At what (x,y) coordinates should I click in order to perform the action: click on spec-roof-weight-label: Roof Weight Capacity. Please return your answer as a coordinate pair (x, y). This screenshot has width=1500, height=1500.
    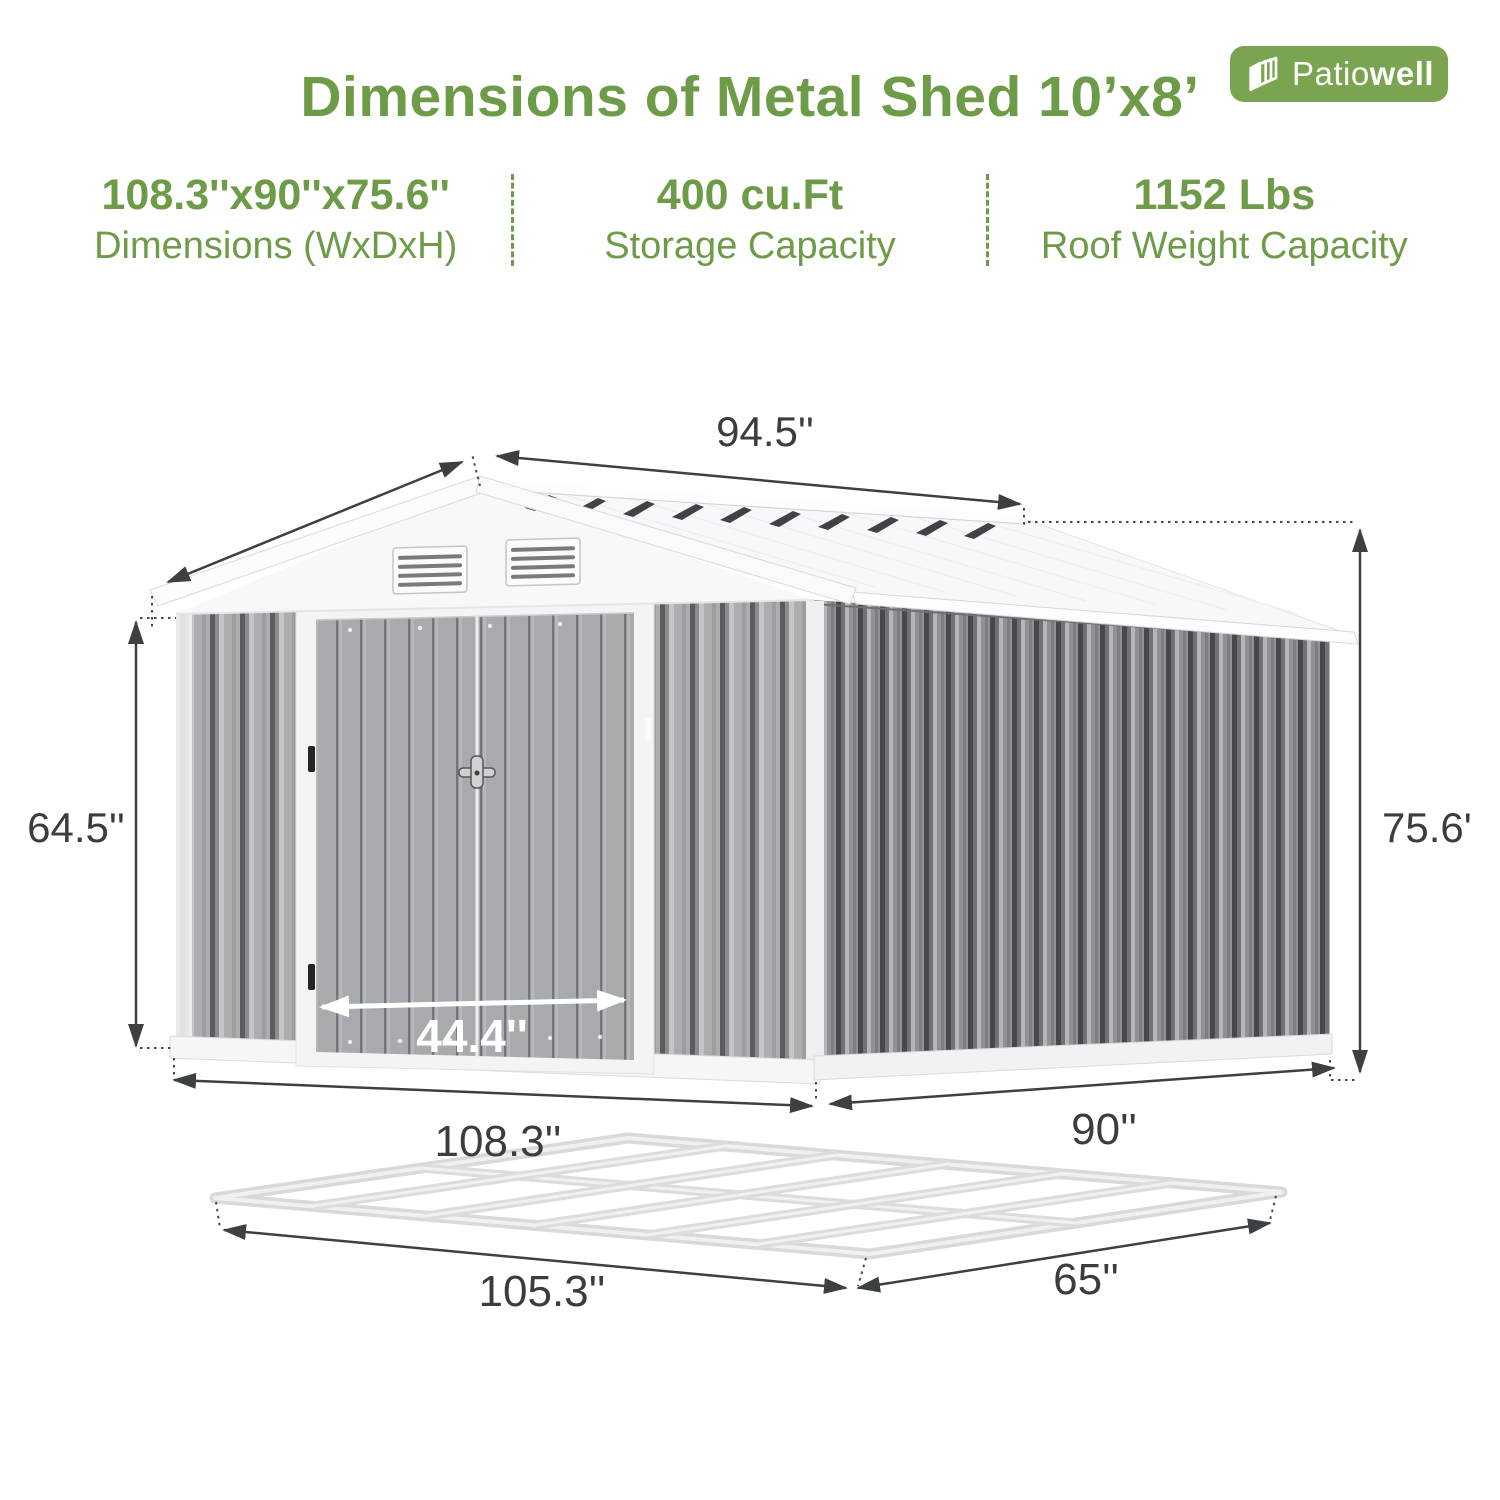
    Looking at the image, I should click on (1224, 245).